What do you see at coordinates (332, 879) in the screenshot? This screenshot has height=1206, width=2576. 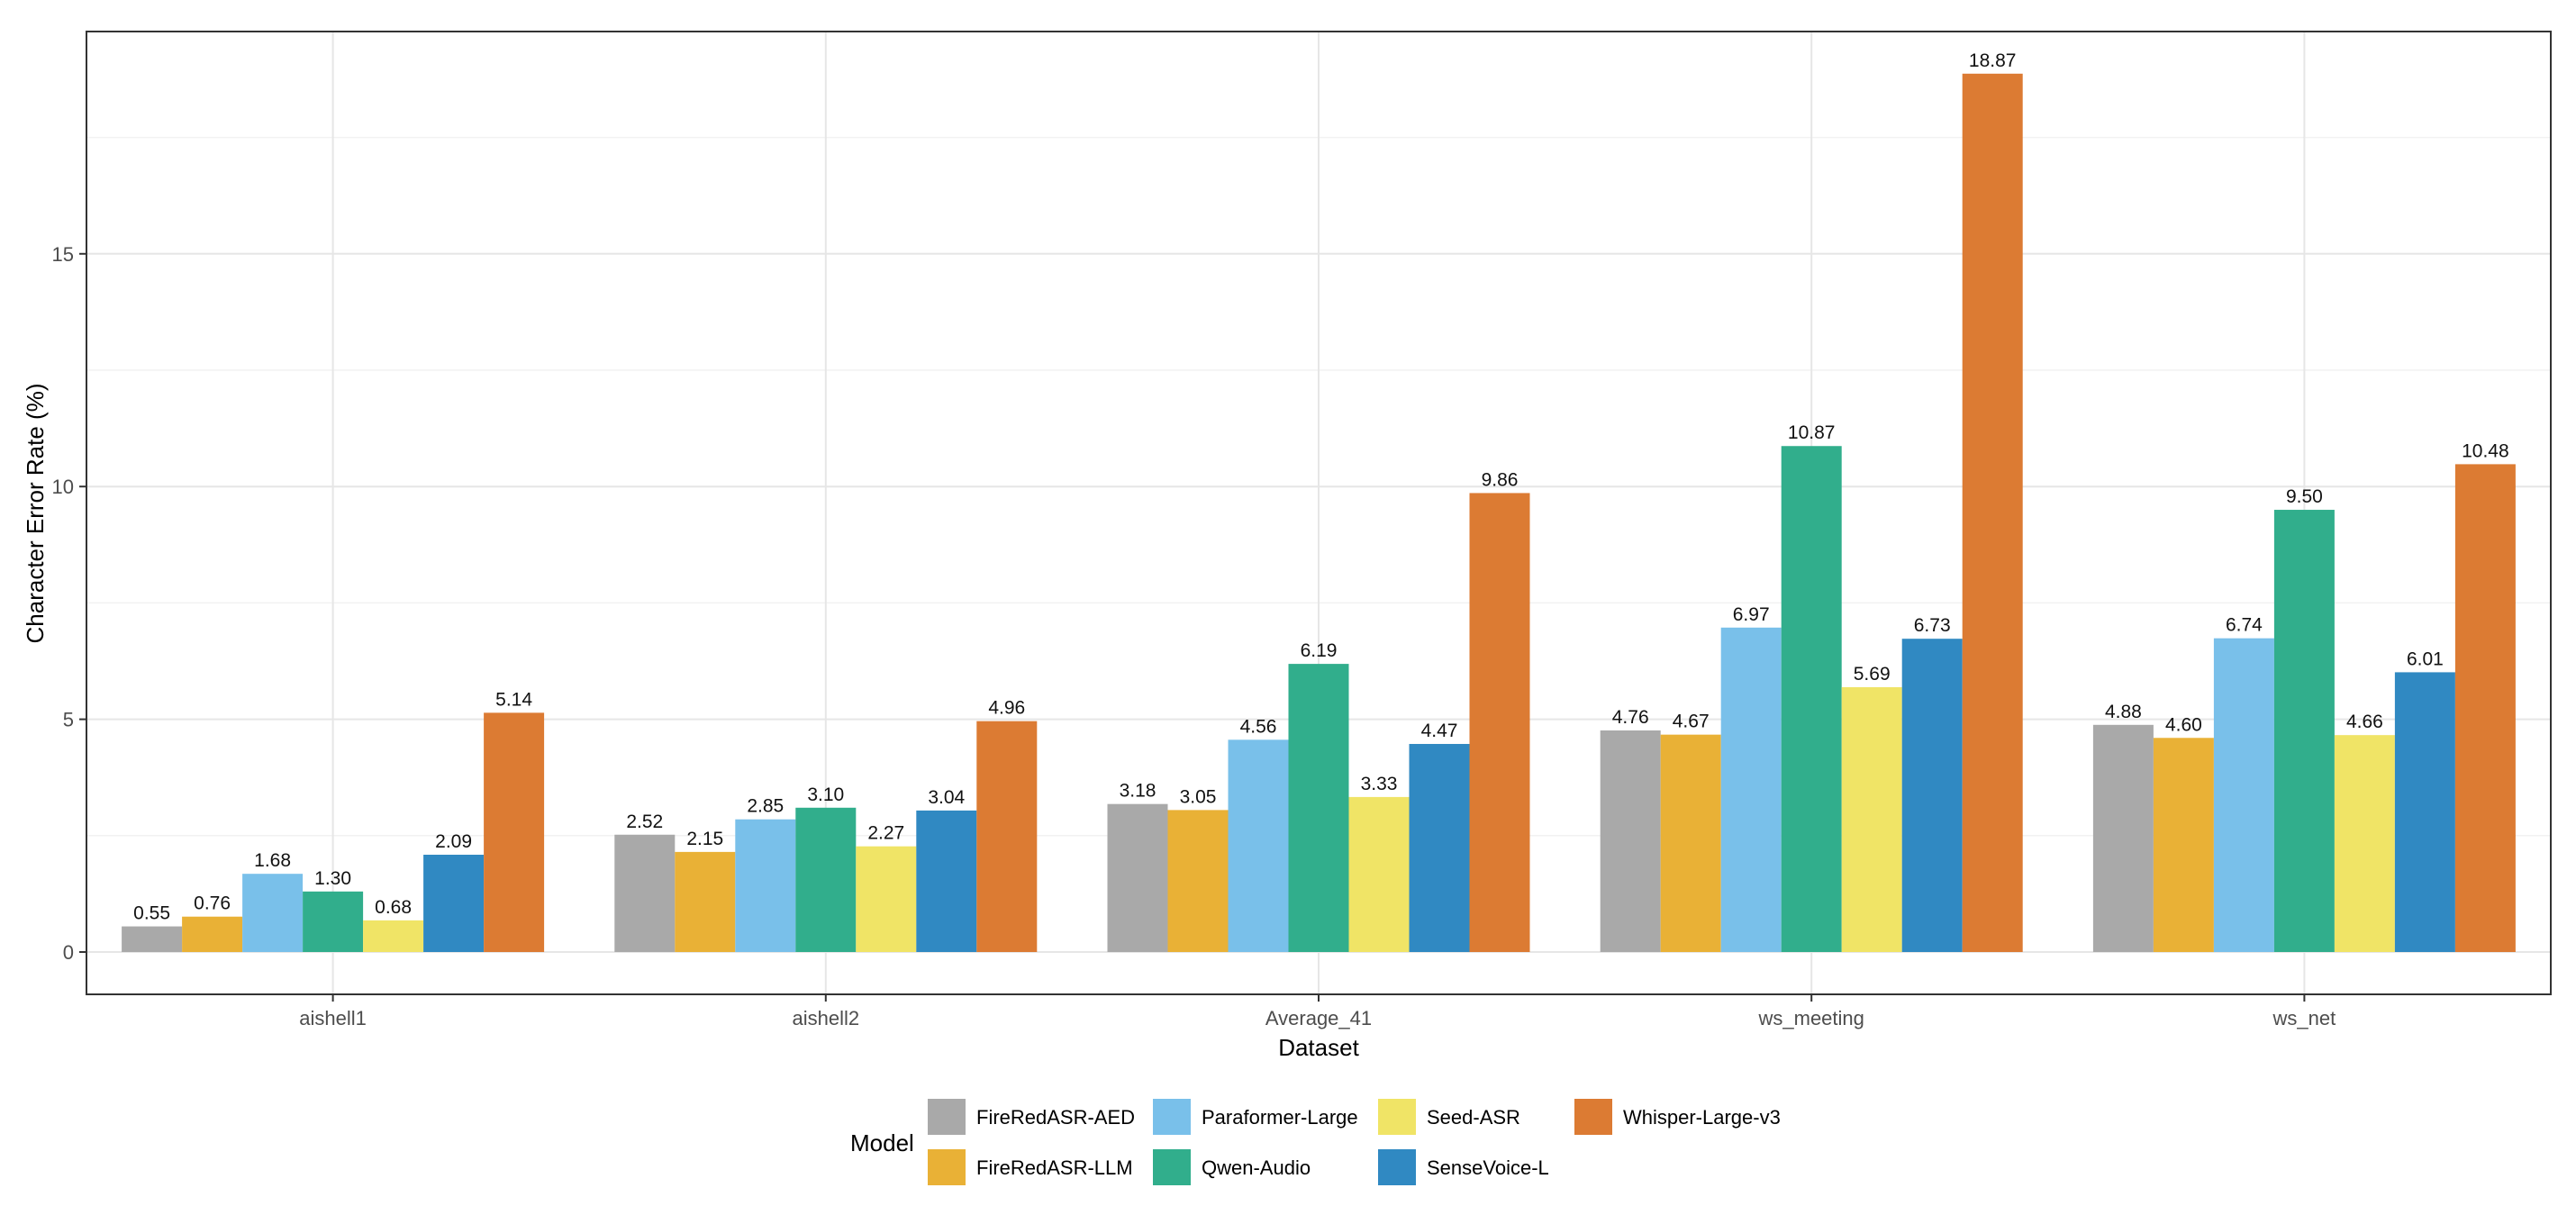 I see `data-label: 1.30` at bounding box center [332, 879].